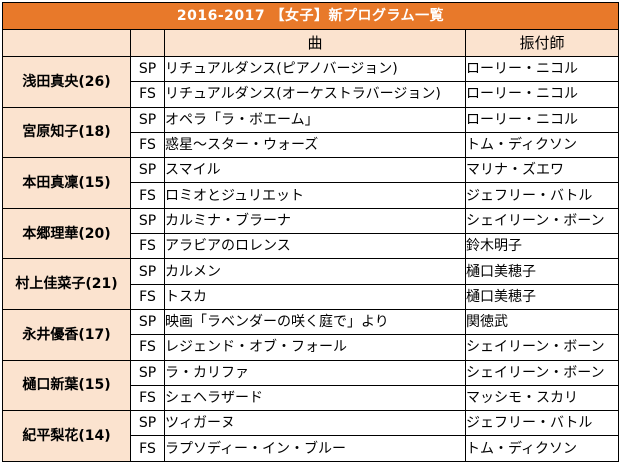  I want to click on program-song: カルメン, so click(315, 271).